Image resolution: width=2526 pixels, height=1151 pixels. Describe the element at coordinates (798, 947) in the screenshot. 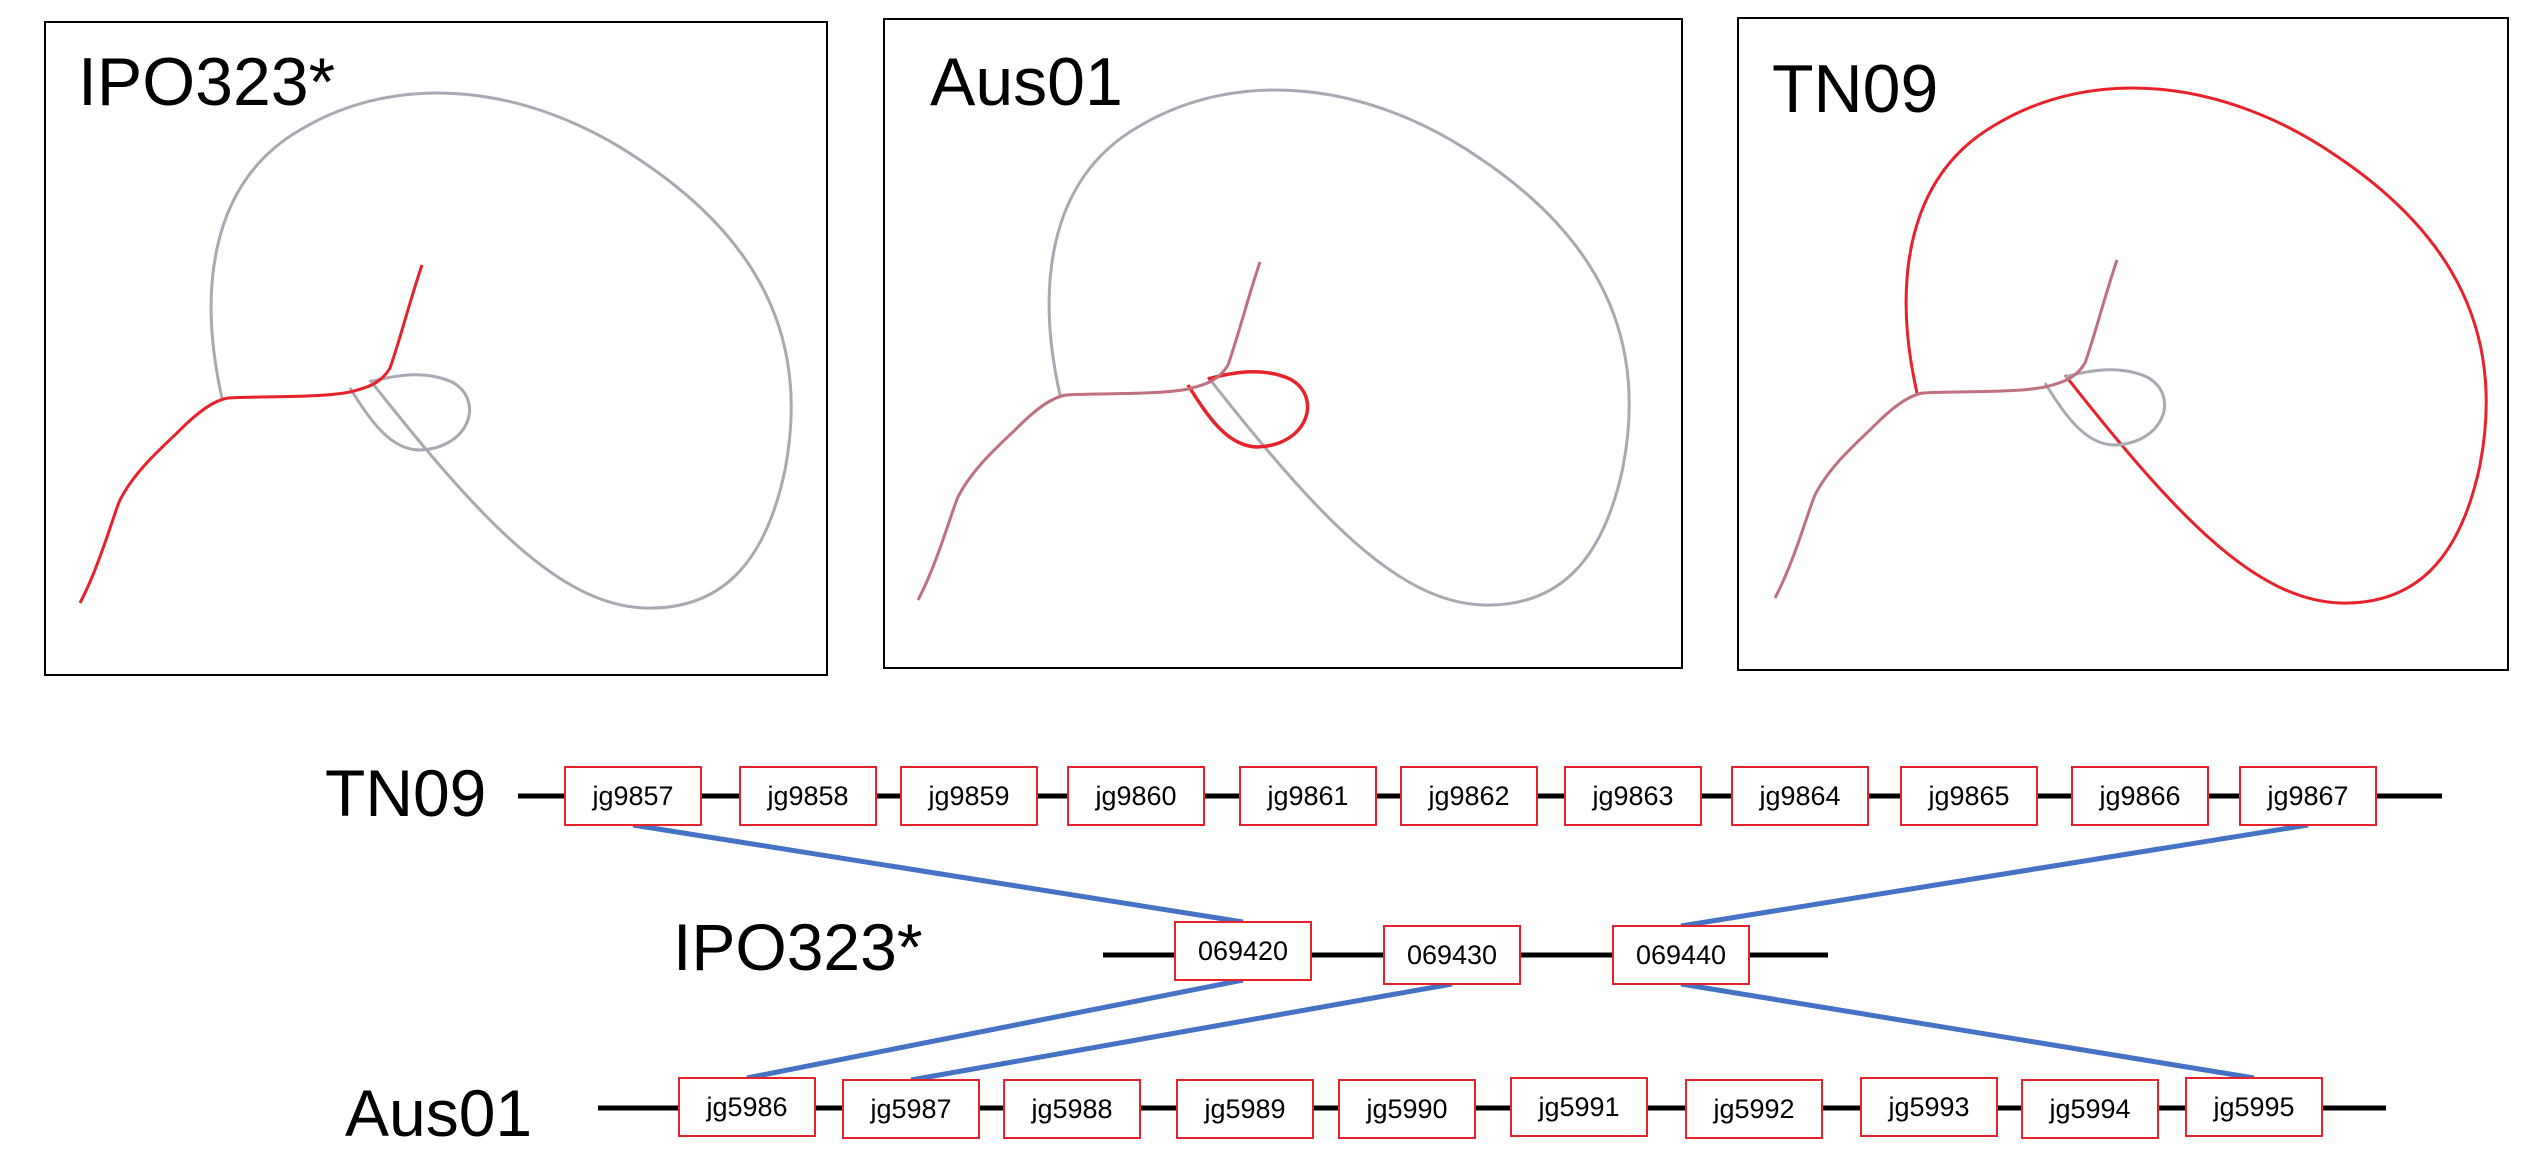

I see `track-label: IPO323*` at that location.